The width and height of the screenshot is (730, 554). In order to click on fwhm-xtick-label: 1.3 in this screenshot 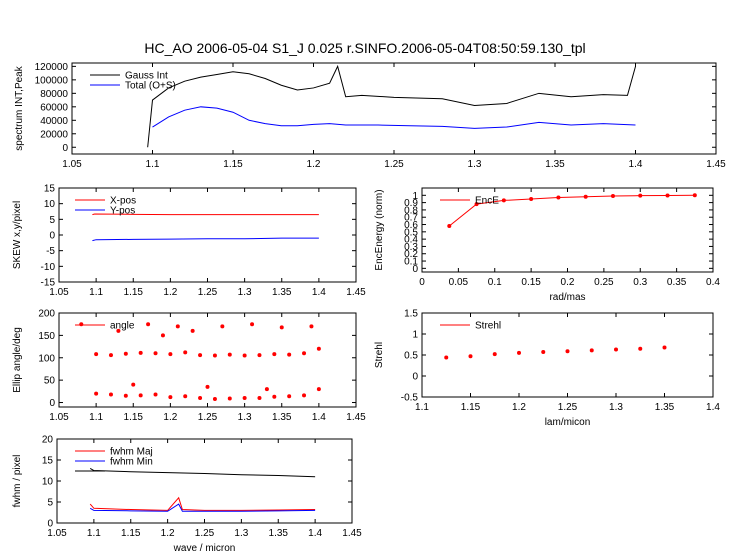, I will do `click(241, 533)`.